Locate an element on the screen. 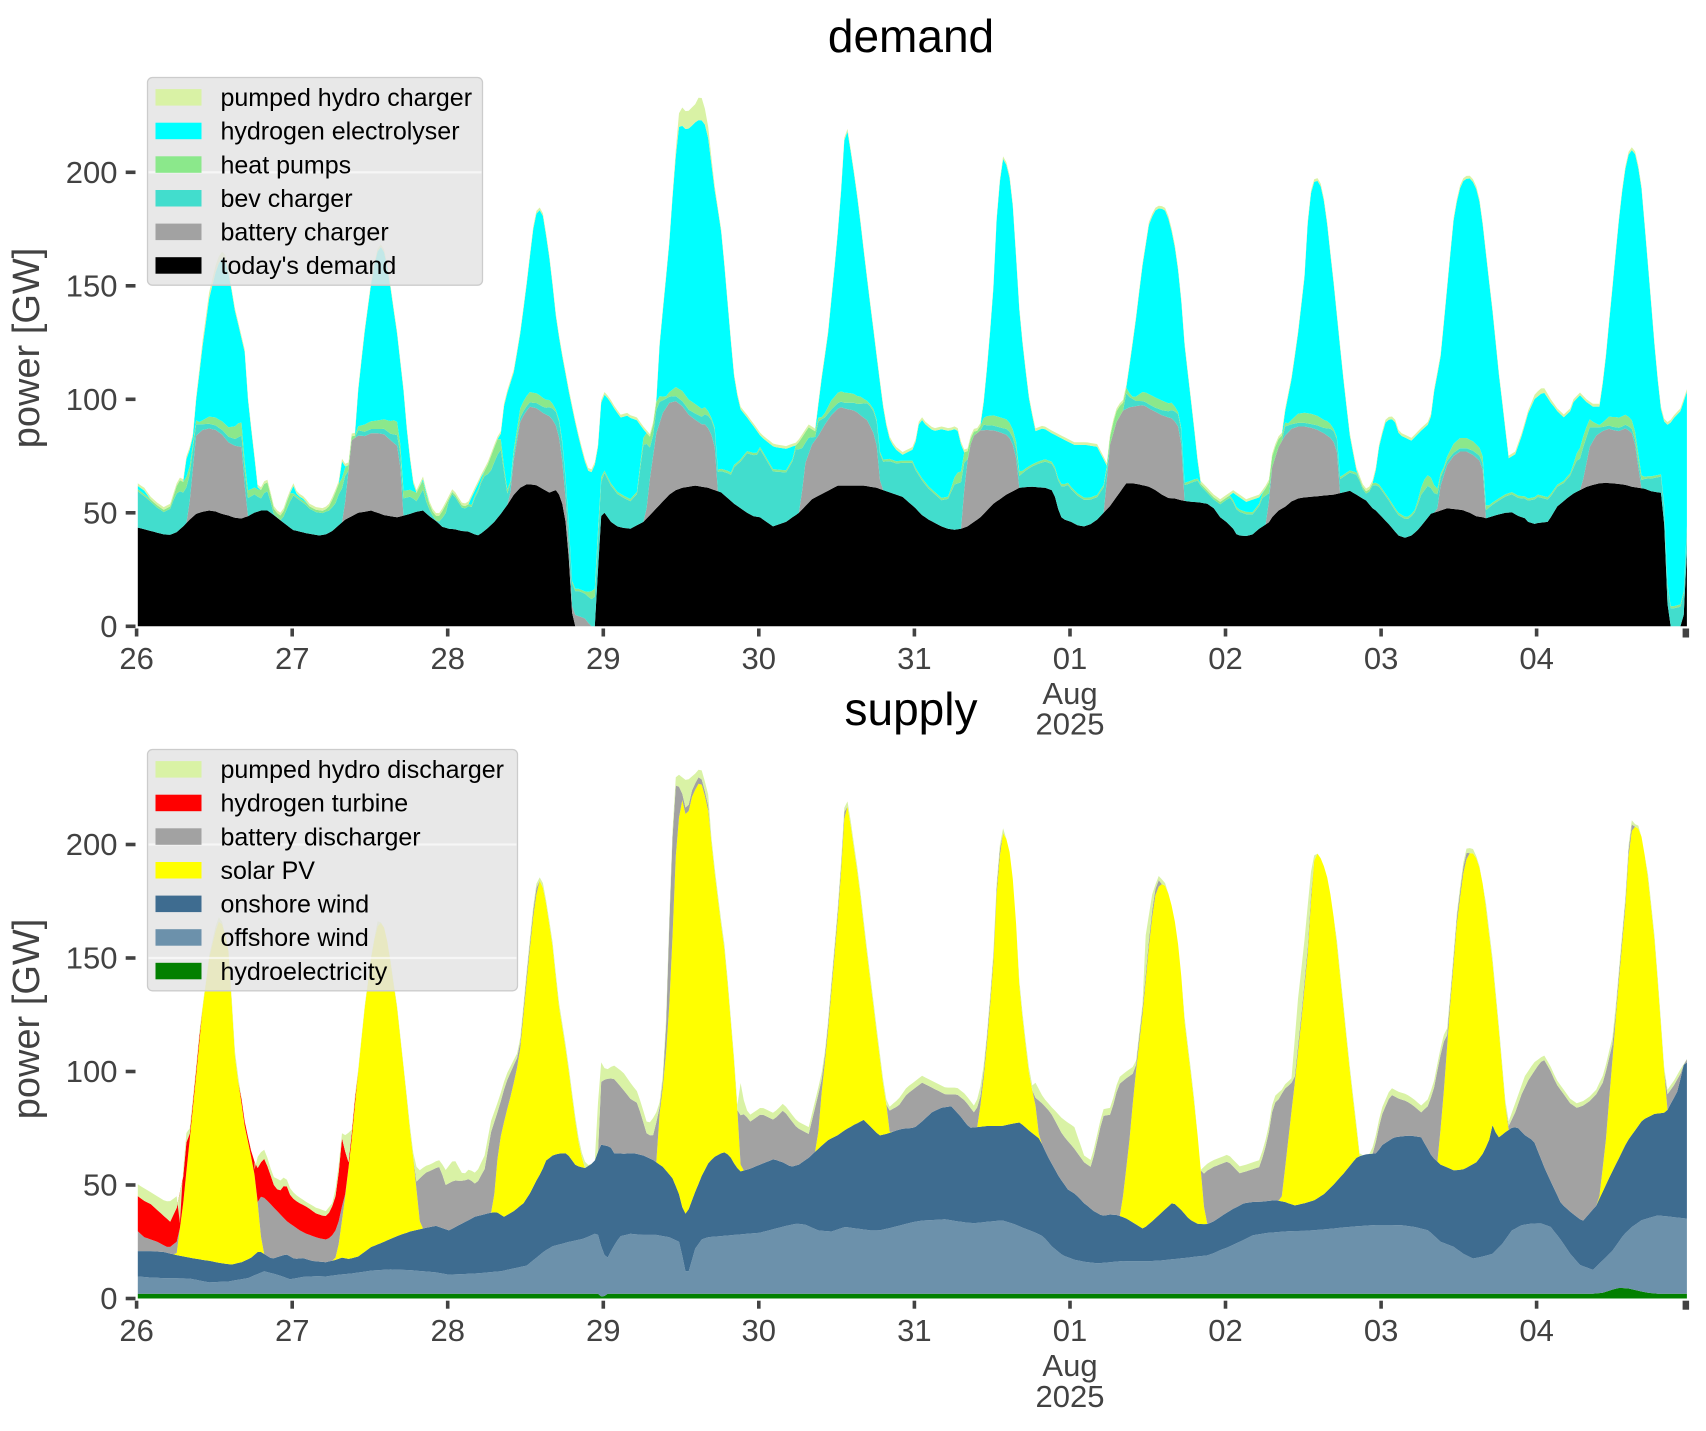 This screenshot has height=1431, width=1706. svg-text: hydrogen turbine is located at coordinates (315, 804).